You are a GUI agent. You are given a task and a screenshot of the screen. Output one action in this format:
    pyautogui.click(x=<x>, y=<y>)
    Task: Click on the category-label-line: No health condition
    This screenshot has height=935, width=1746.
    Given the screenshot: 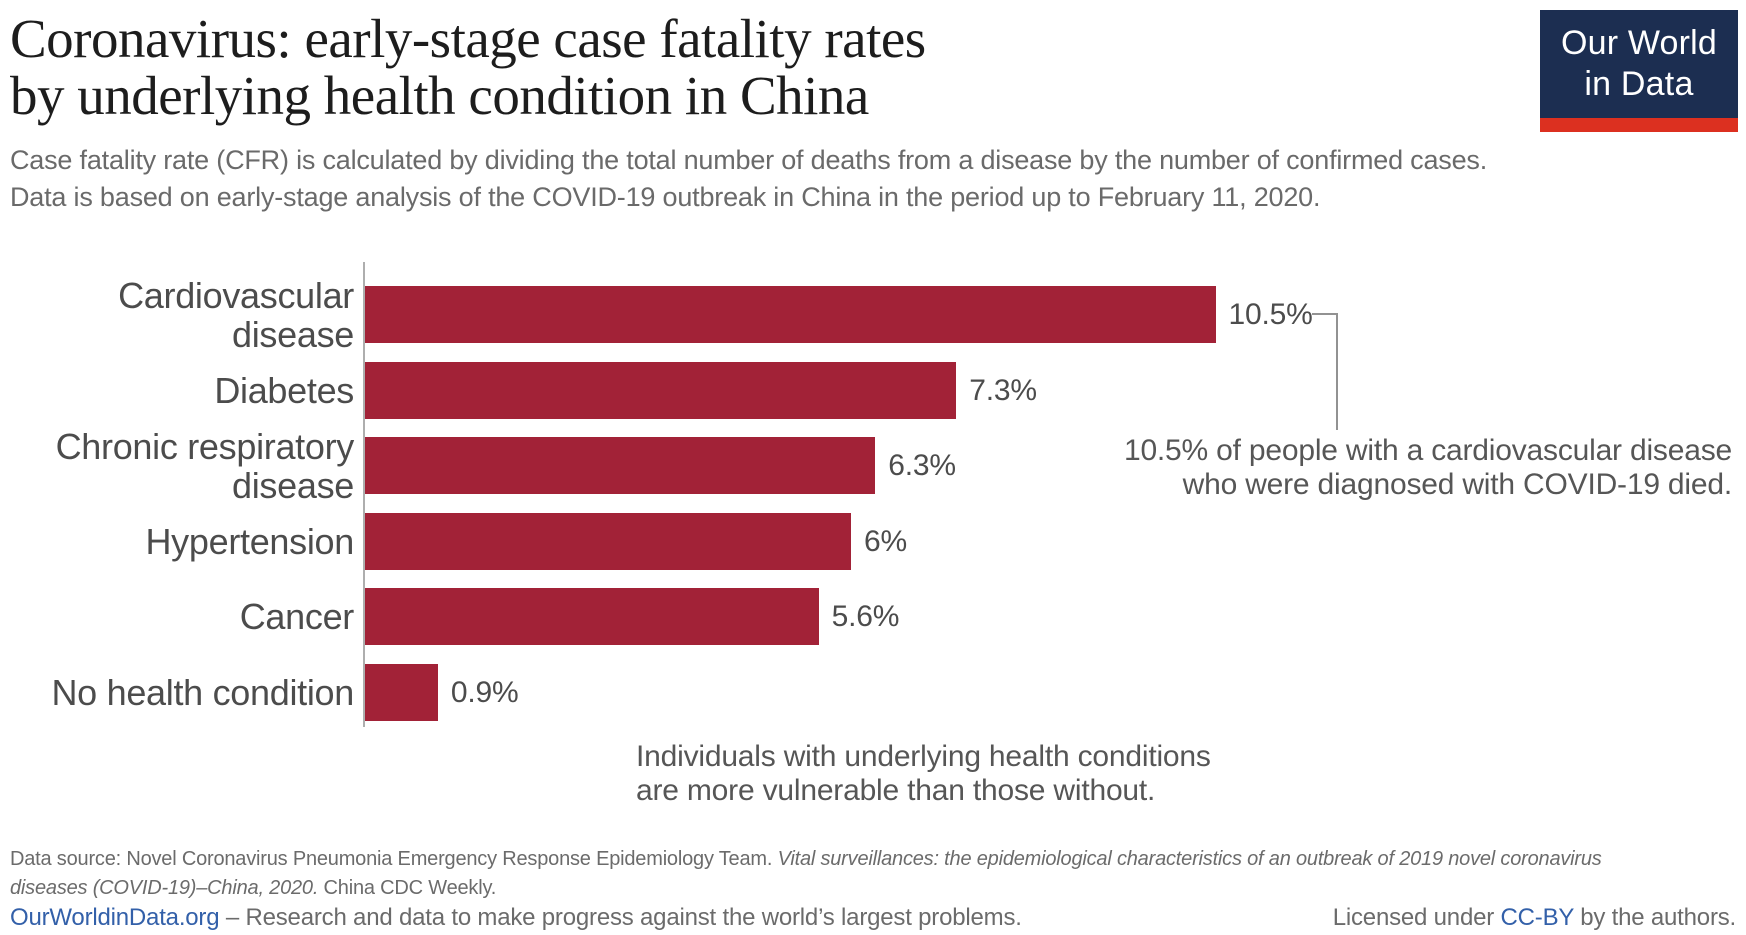 What is the action you would take?
    pyautogui.click(x=202, y=692)
    